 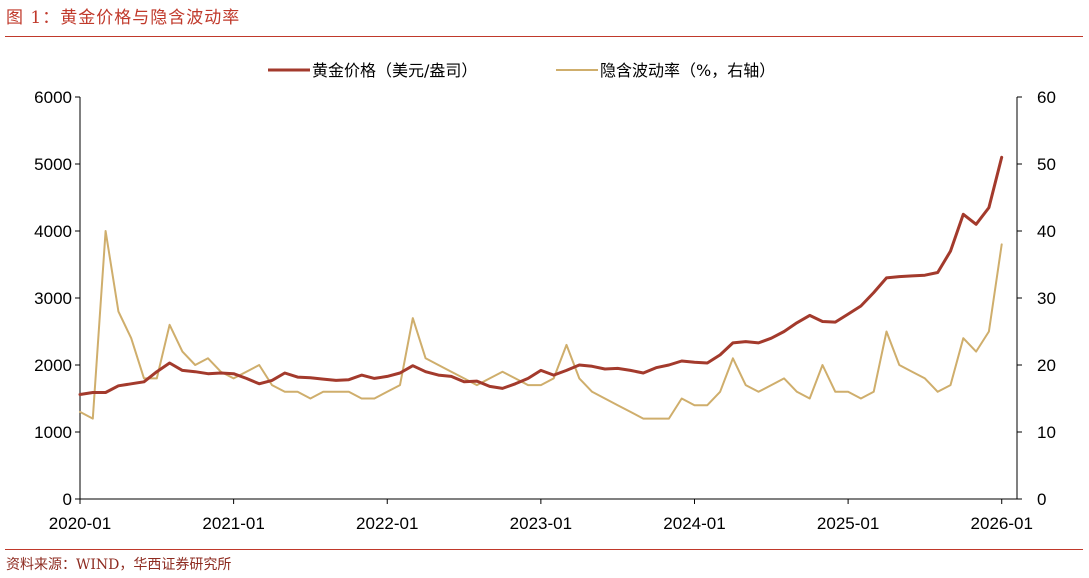 What do you see at coordinates (394, 70) in the screenshot?
I see `legend-label: 黄金价格（美元/盎司）` at bounding box center [394, 70].